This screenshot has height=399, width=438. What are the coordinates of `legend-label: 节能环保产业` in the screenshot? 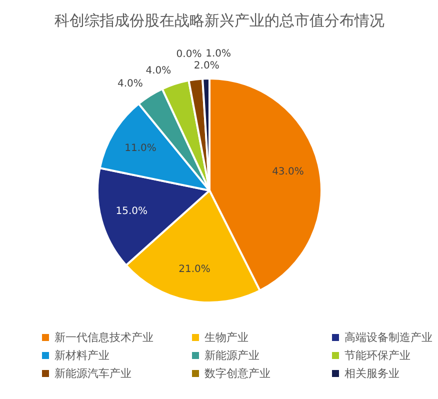 It's located at (377, 355).